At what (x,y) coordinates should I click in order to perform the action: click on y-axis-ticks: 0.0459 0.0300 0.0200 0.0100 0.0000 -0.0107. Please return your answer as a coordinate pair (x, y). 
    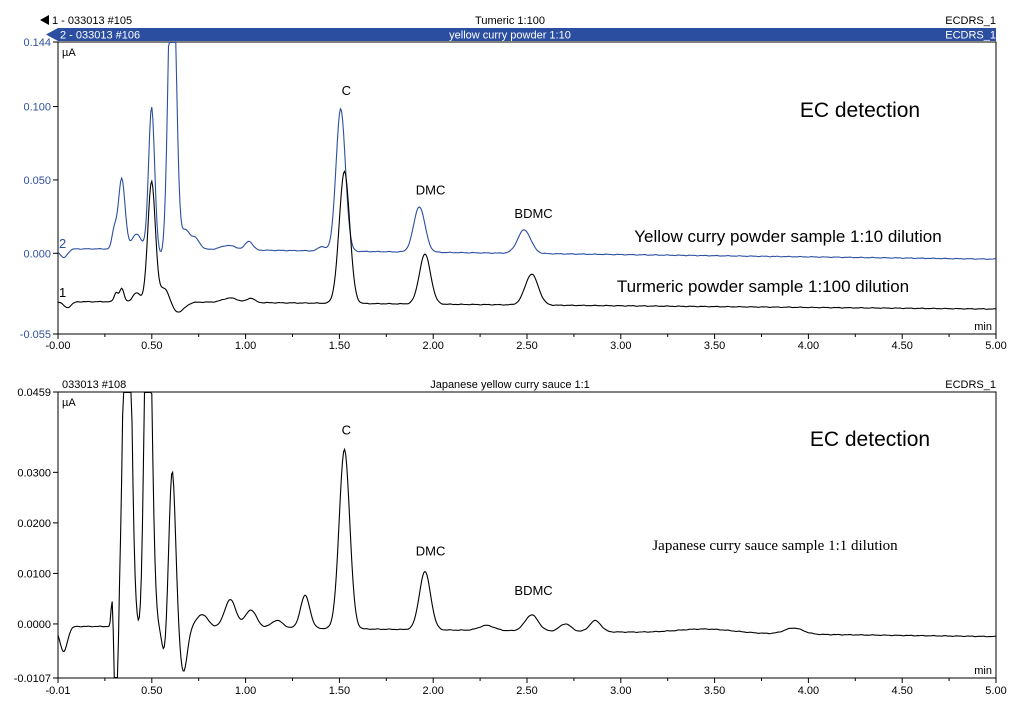
    Looking at the image, I should click on (36, 536).